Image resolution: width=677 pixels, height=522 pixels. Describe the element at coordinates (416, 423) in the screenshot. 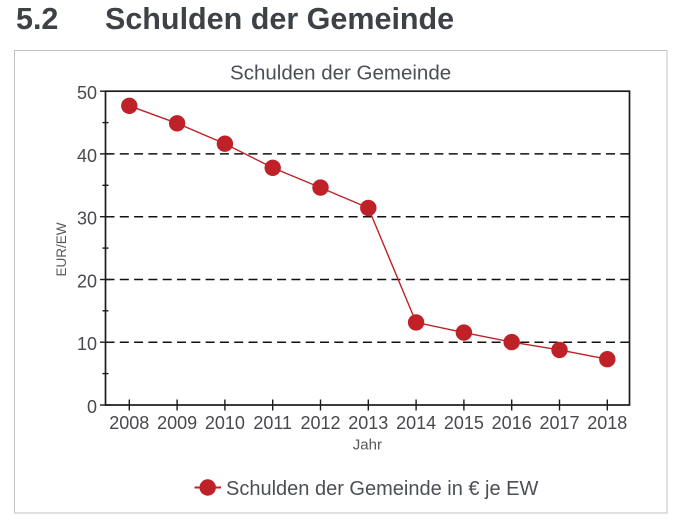

I see `svg-text: 2014` at that location.